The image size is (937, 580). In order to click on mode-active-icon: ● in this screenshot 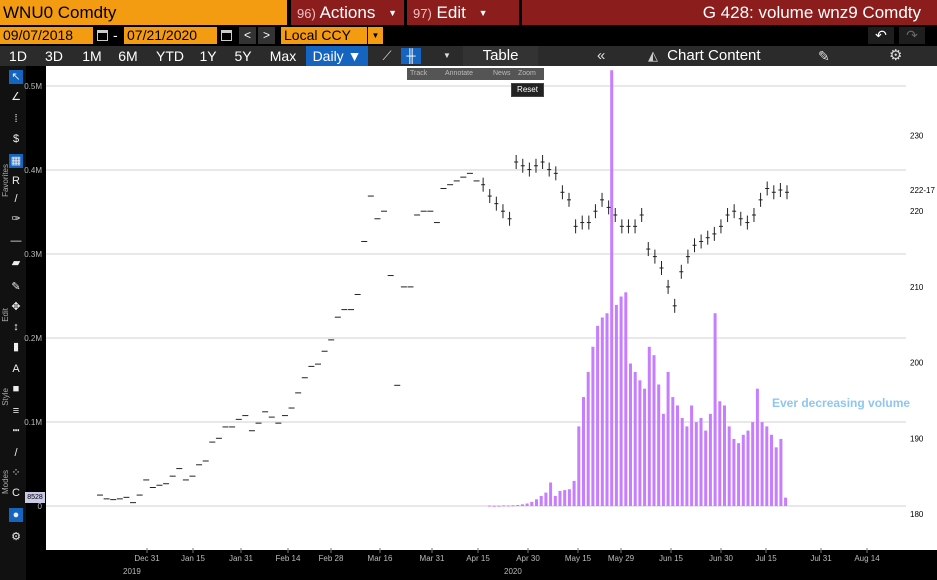, I will do `click(16, 515)`.